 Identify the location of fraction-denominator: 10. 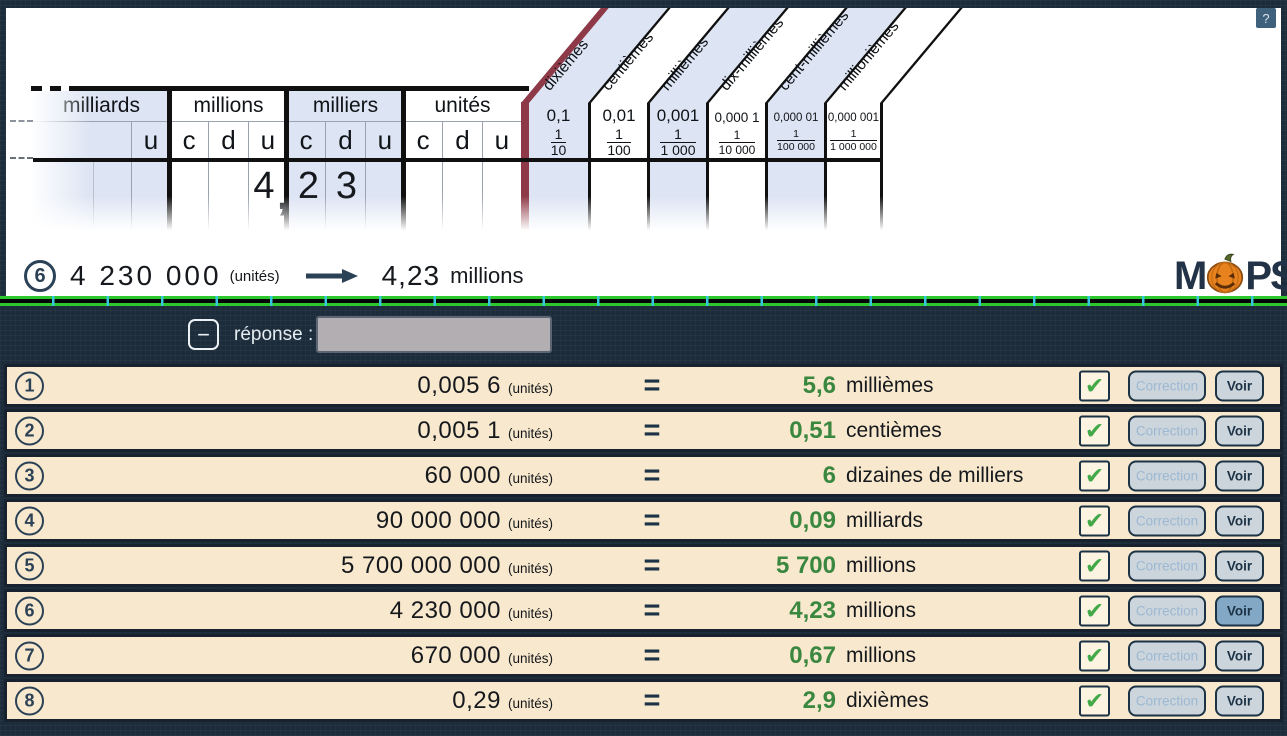
(558, 150).